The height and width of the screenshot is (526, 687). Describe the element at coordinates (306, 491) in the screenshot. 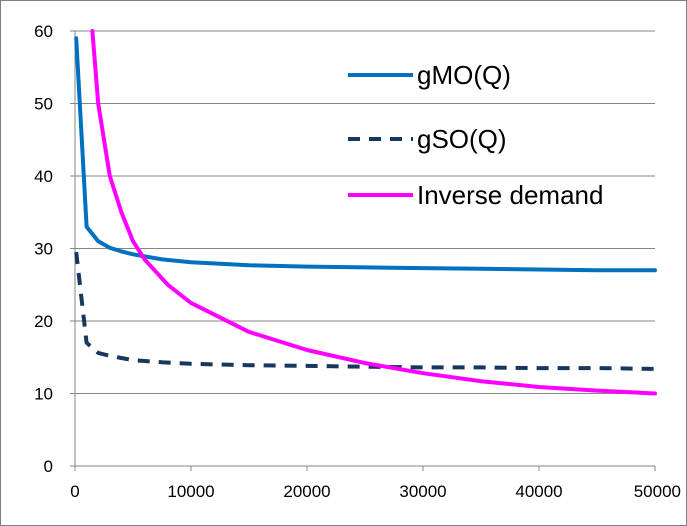

I see `x-tick-label: 20000` at that location.